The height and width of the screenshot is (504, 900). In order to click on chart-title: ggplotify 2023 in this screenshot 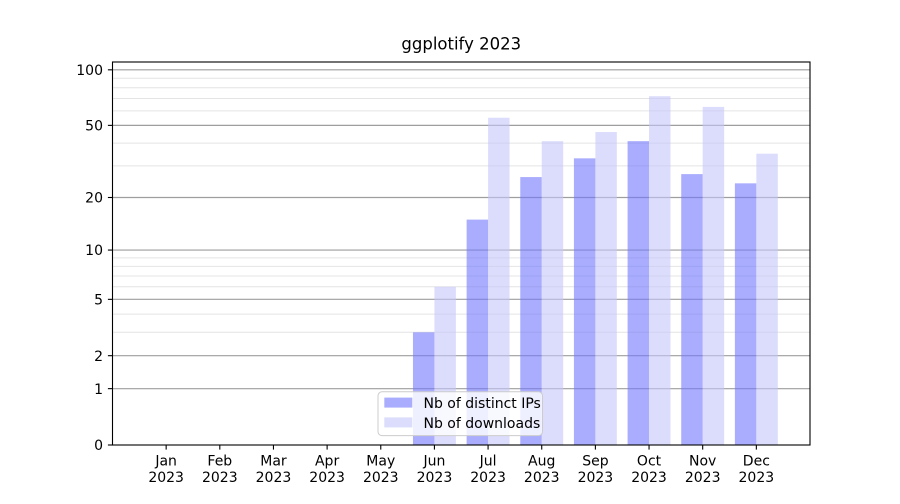, I will do `click(461, 43)`.